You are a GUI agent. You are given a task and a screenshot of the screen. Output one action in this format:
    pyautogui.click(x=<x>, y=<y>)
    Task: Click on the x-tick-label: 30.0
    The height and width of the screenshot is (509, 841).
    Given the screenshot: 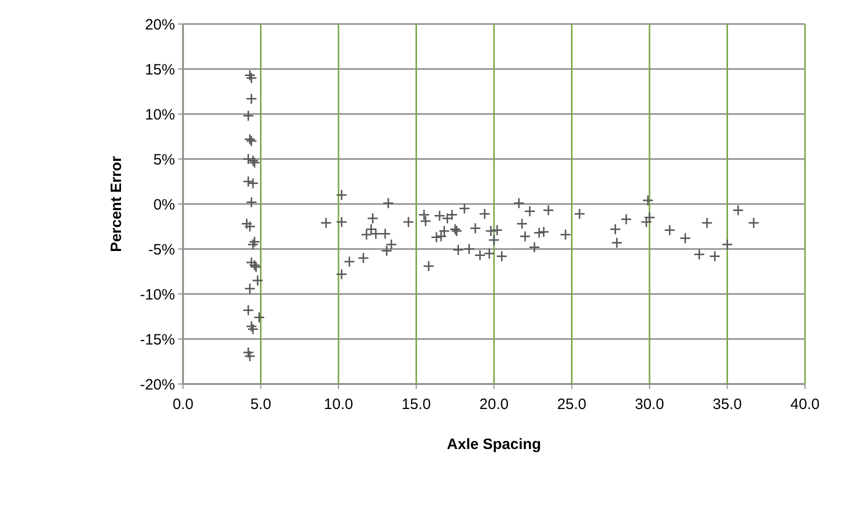 What is the action you would take?
    pyautogui.click(x=649, y=404)
    